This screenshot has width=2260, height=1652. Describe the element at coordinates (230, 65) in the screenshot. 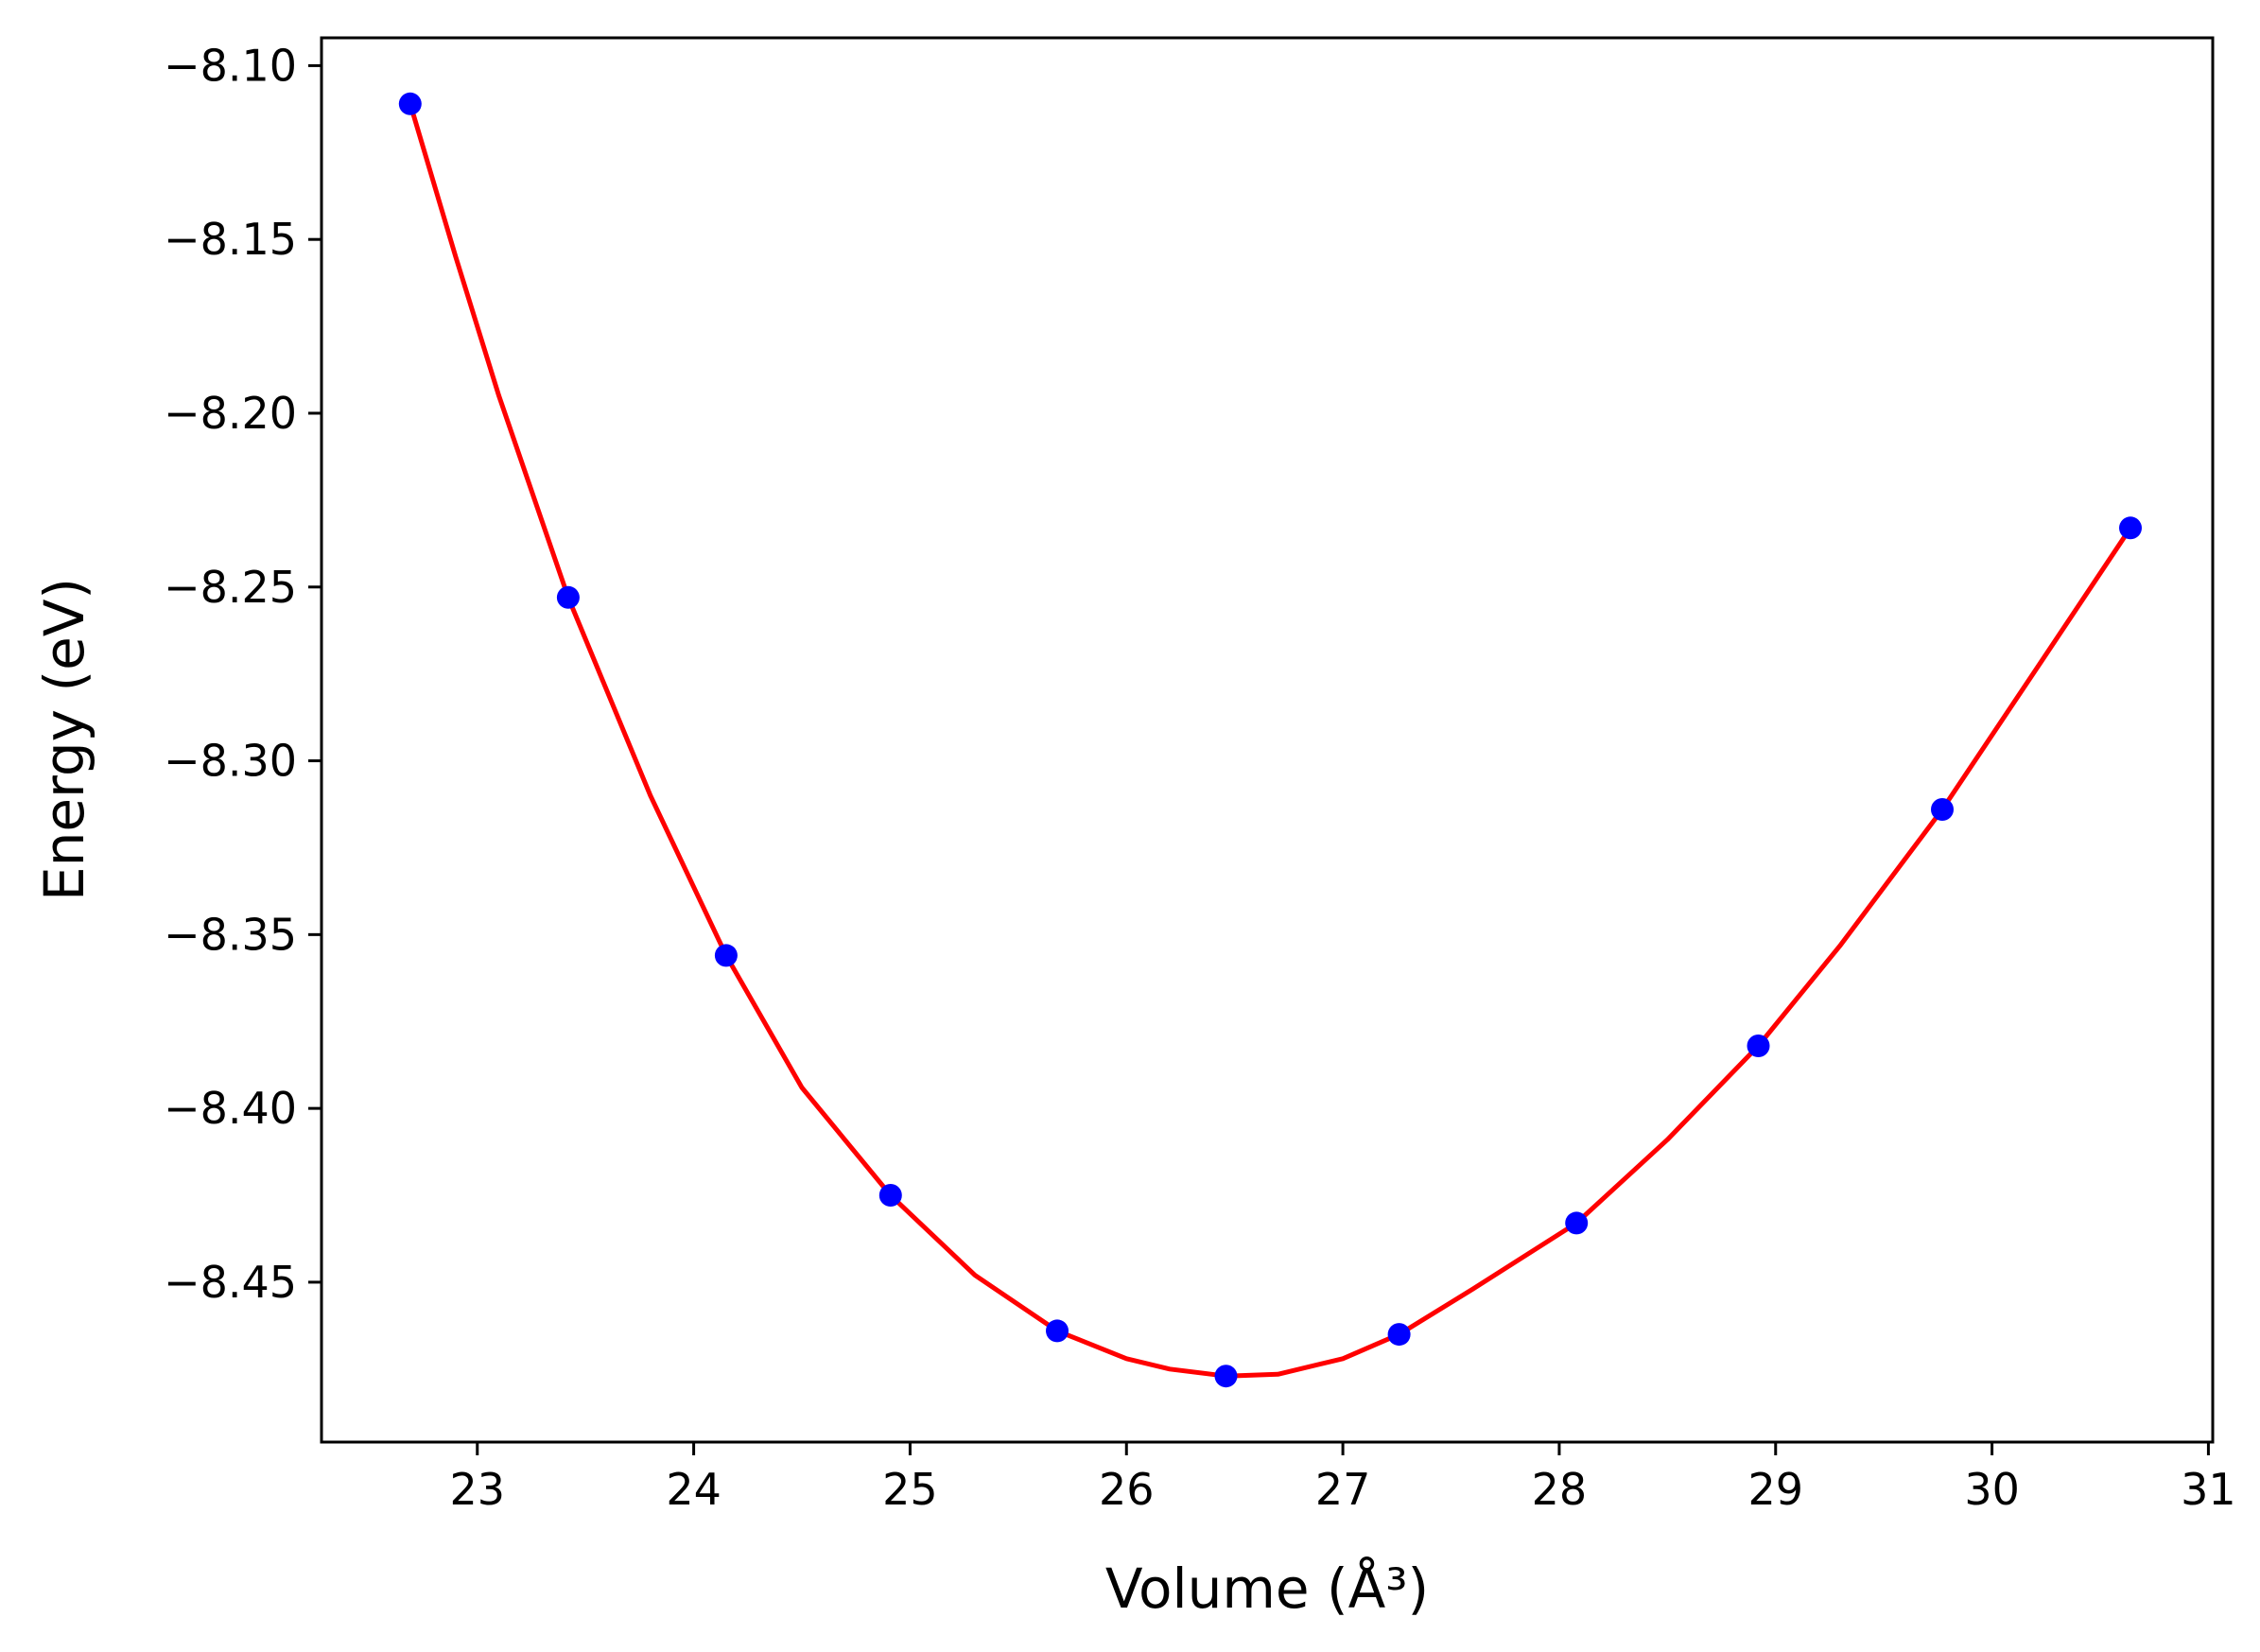

I see `y-tick-label: −8.10` at that location.